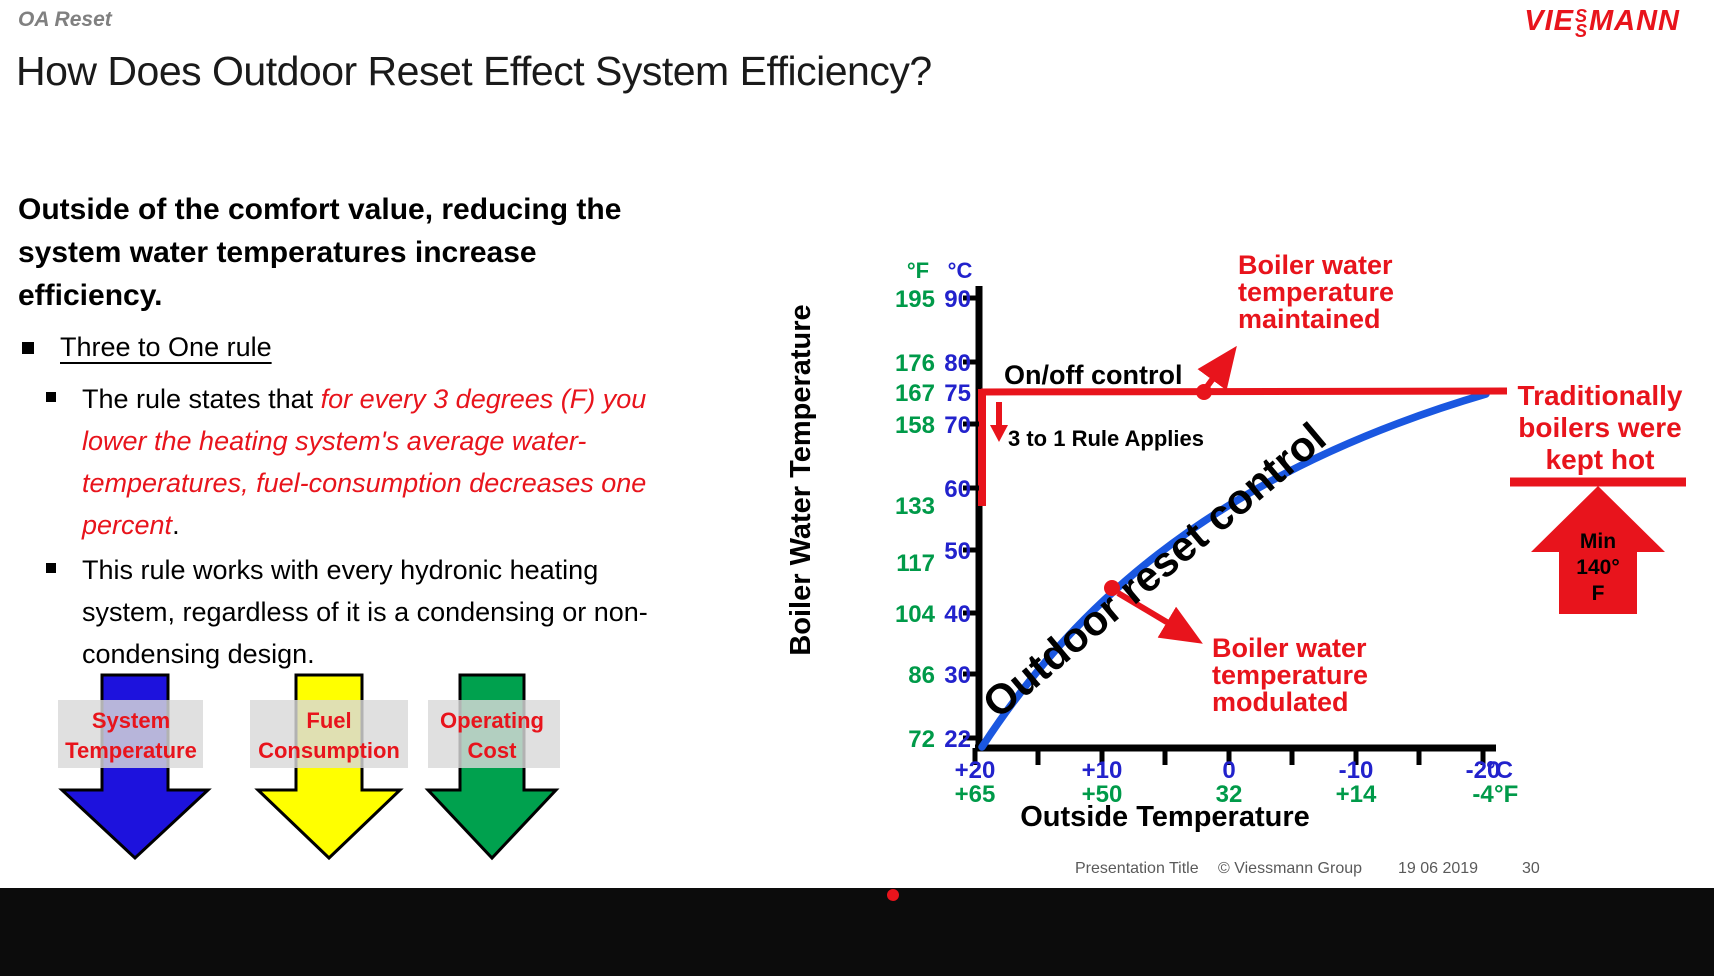  I want to click on arrow-label: Operating, so click(492, 720).